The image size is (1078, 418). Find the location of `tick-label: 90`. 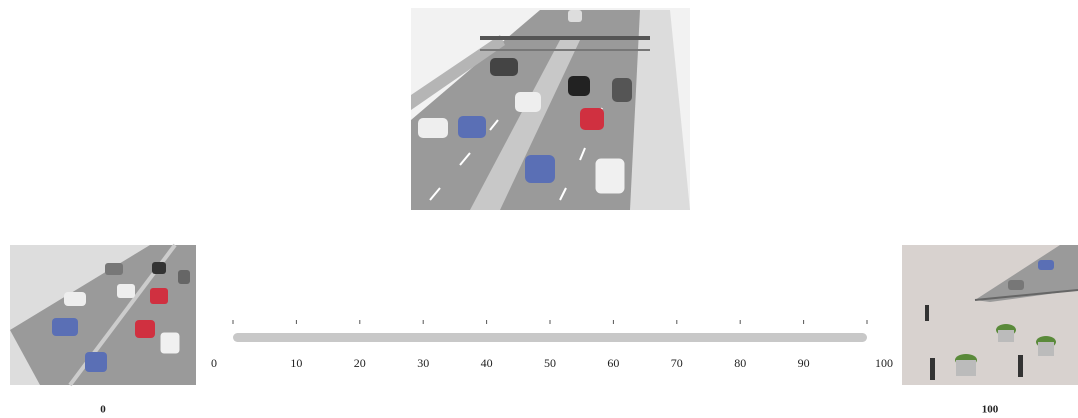

tick-label: 90 is located at coordinates (804, 363).